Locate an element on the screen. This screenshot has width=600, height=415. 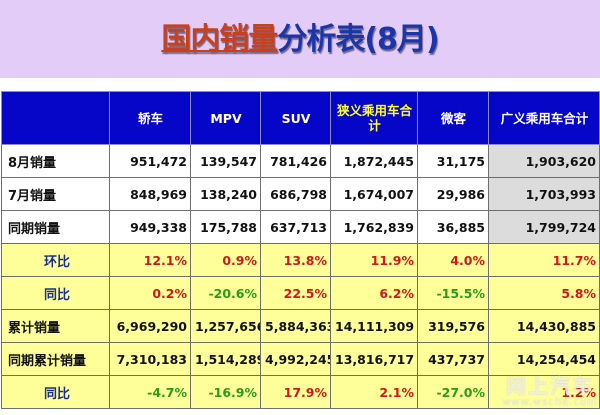
table-row: 同比 -4.7% -16.9% 17.9% 2.1% -27.0% 1.2% is located at coordinates (300, 392).